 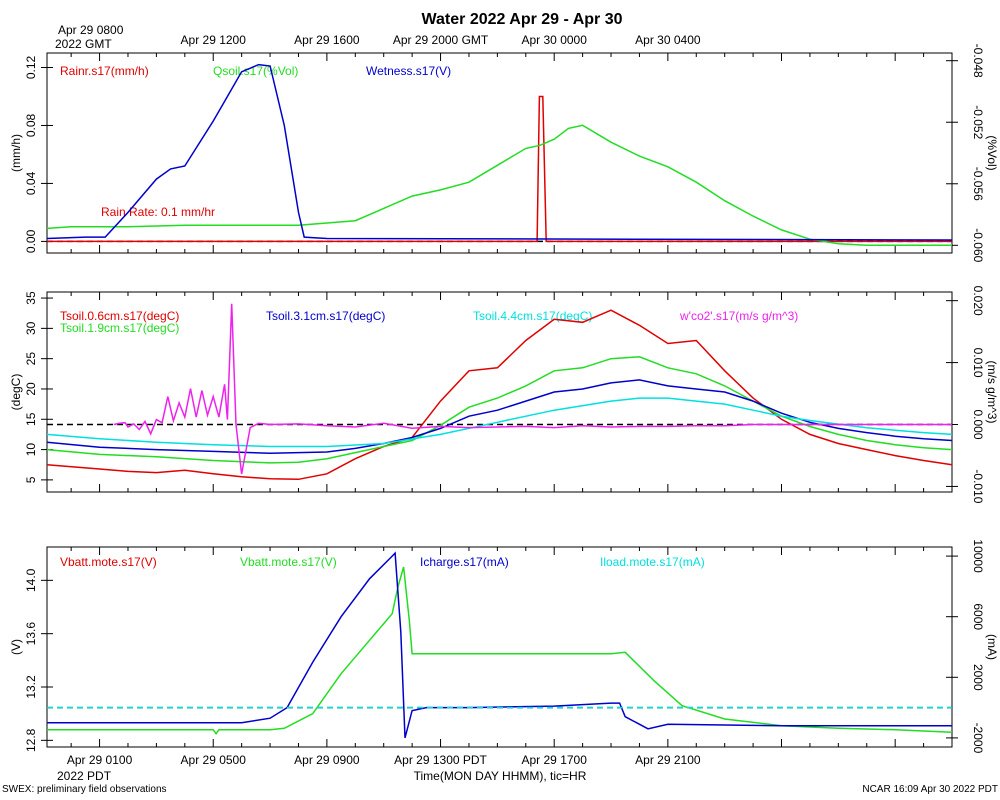 What do you see at coordinates (31, 328) in the screenshot?
I see `middle-ytick-label-left: 30` at bounding box center [31, 328].